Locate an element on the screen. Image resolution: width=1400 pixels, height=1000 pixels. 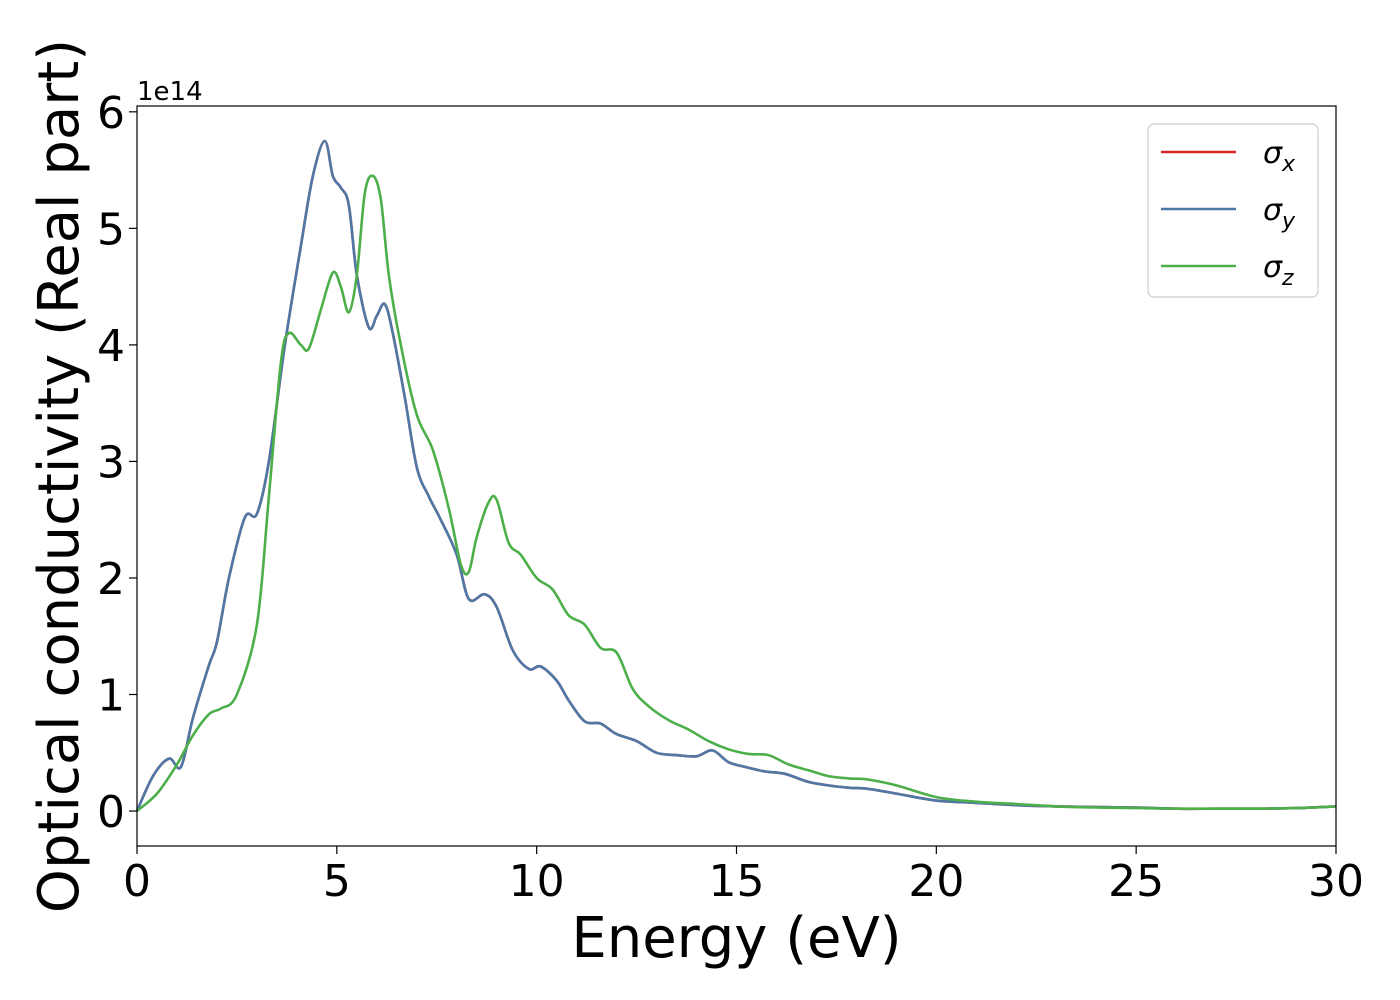
legend-subscript: y is located at coordinates (1288, 221).